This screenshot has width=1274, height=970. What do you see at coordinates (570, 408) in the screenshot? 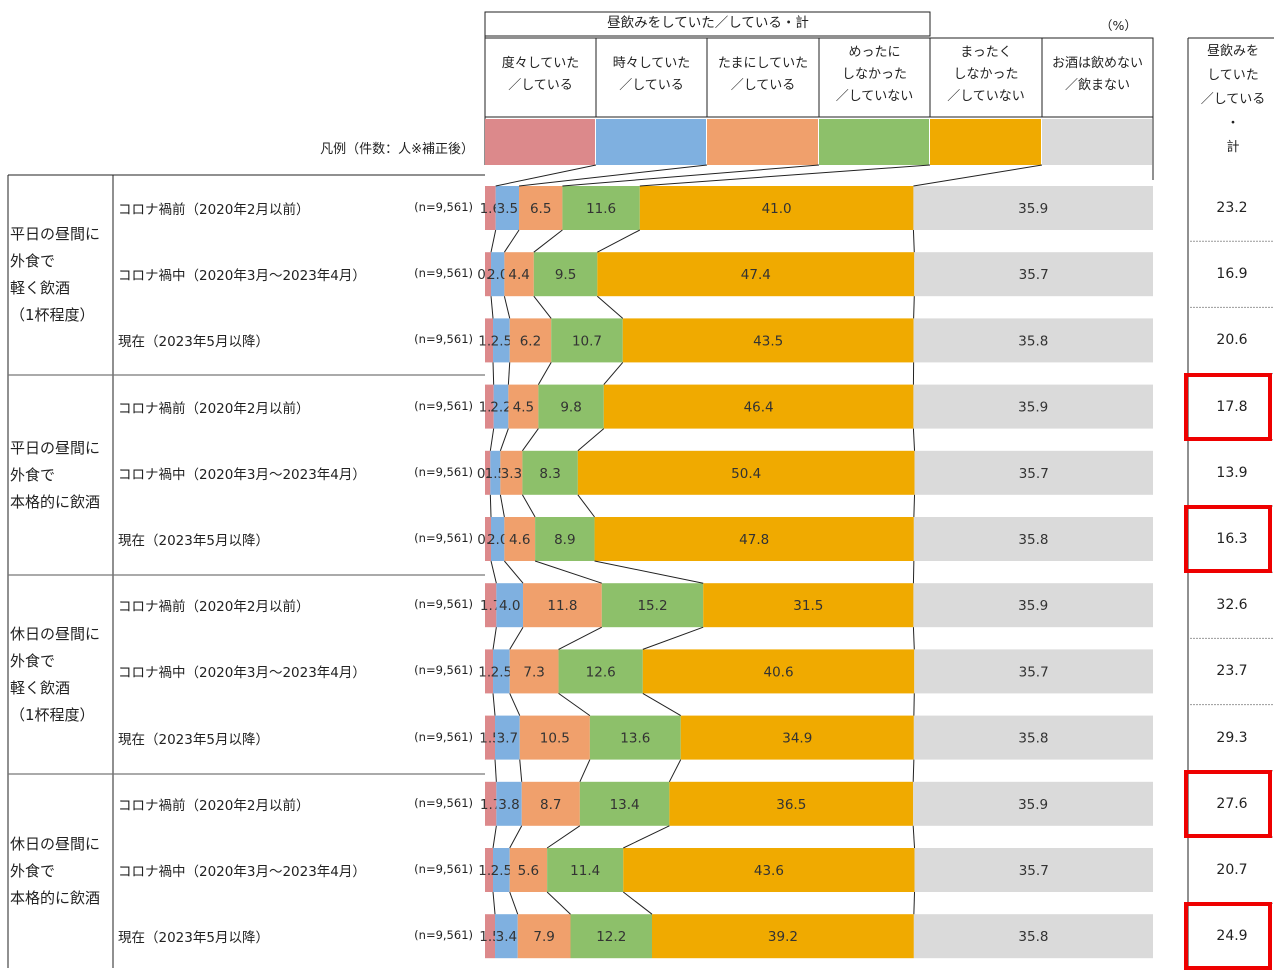
I see `data-label: 9.8` at bounding box center [570, 408].